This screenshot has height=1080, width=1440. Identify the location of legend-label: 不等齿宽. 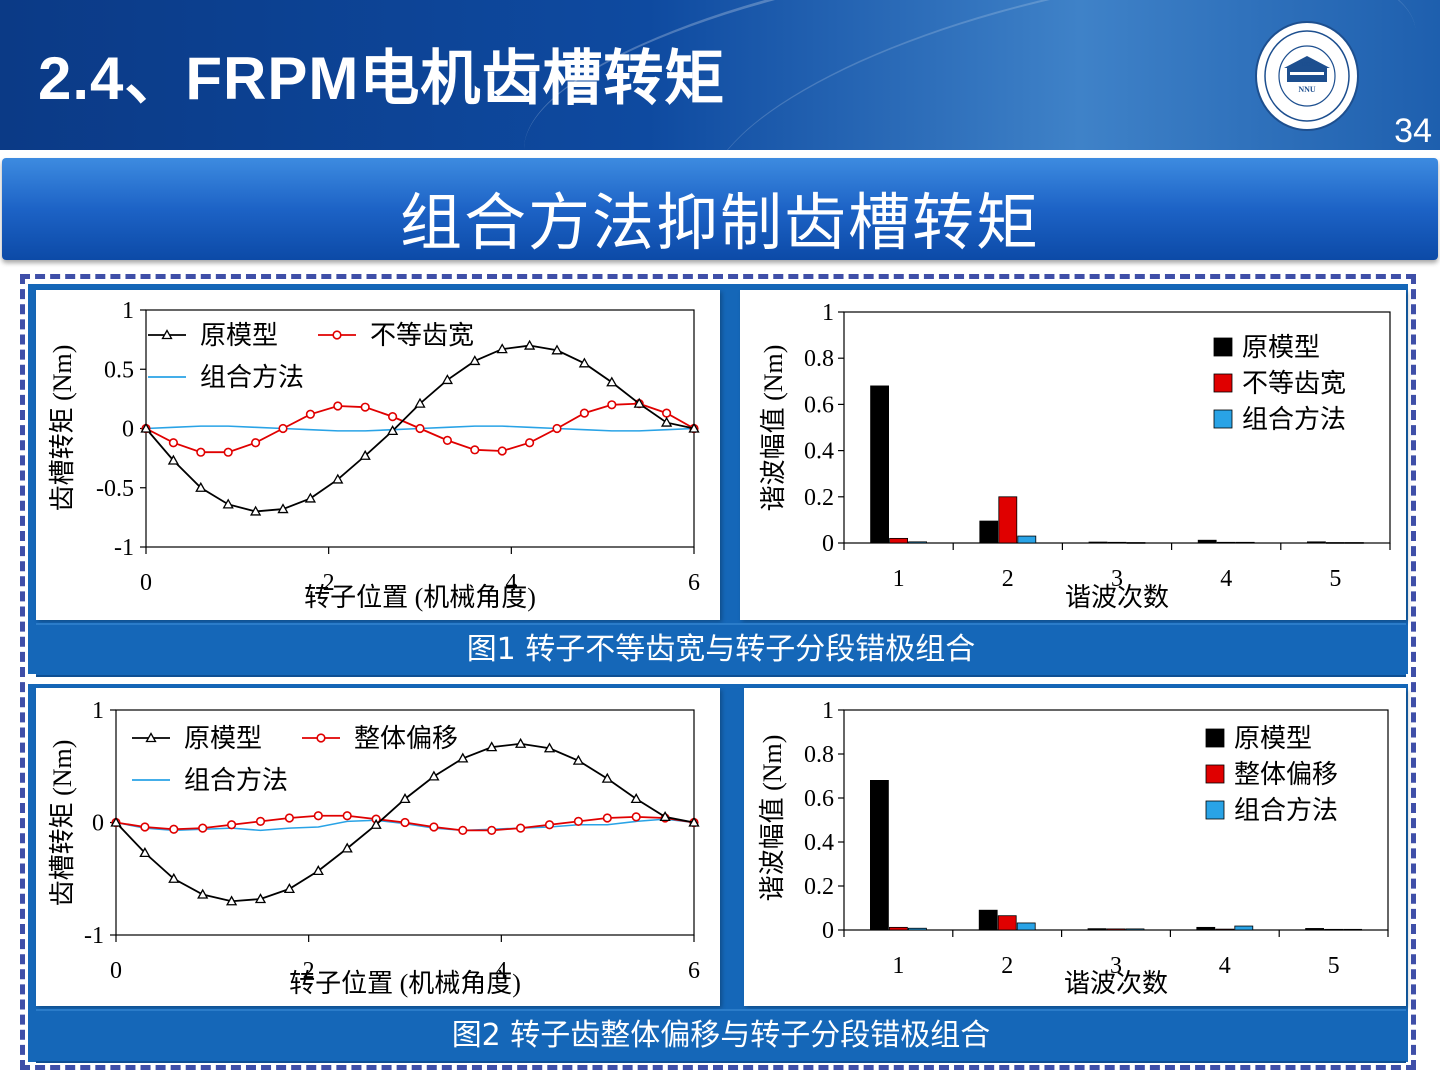
(1294, 383).